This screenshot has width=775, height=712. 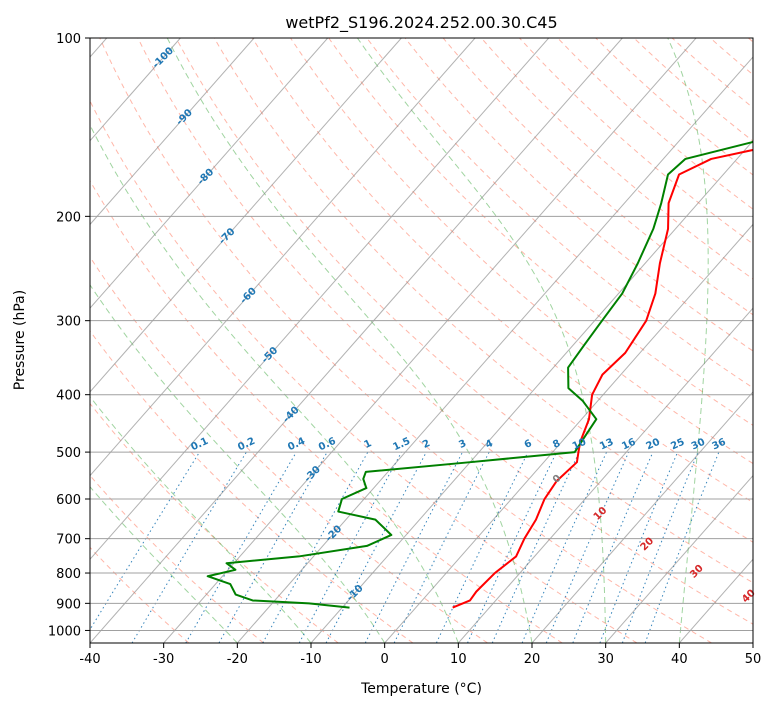 I want to click on mixing-ratio-label: 13, so click(x=606, y=445).